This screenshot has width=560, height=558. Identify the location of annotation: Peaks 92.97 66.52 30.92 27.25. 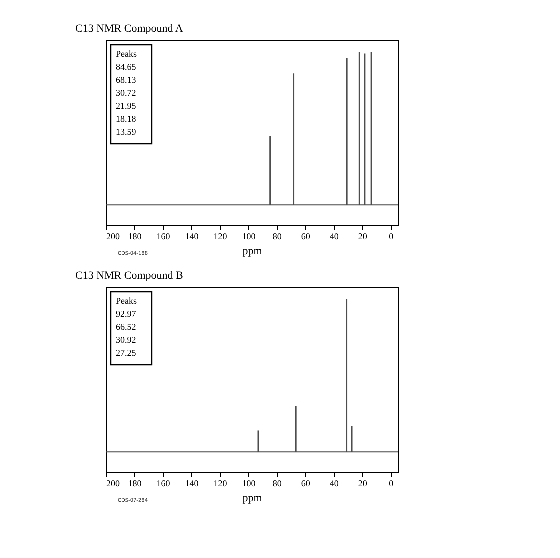
(127, 327).